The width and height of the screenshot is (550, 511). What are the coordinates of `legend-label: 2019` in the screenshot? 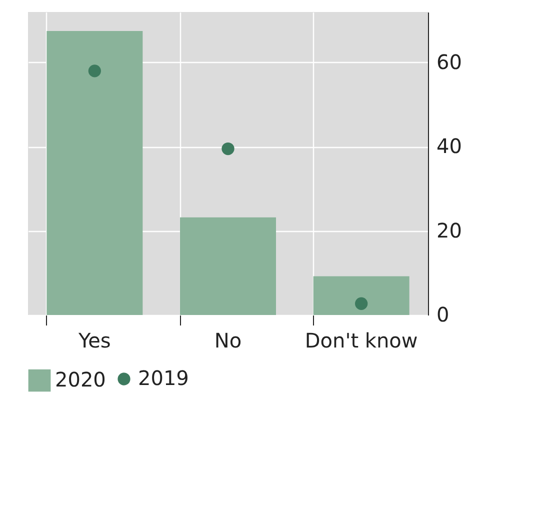 It's located at (163, 378).